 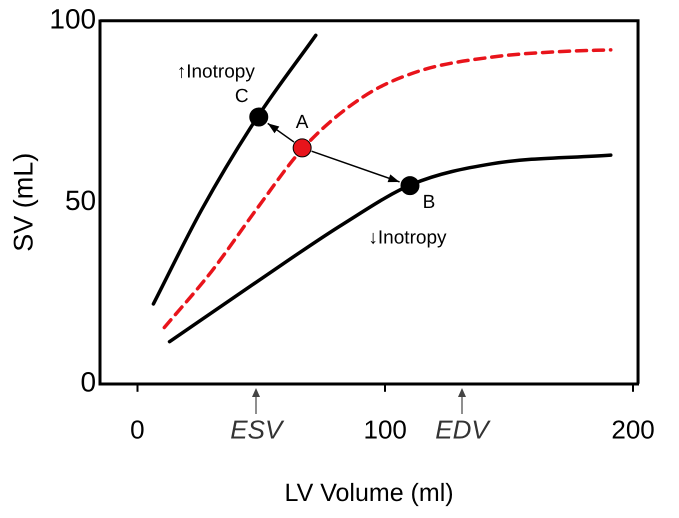 What do you see at coordinates (235, 170) in the screenshot?
I see `line-series` at bounding box center [235, 170].